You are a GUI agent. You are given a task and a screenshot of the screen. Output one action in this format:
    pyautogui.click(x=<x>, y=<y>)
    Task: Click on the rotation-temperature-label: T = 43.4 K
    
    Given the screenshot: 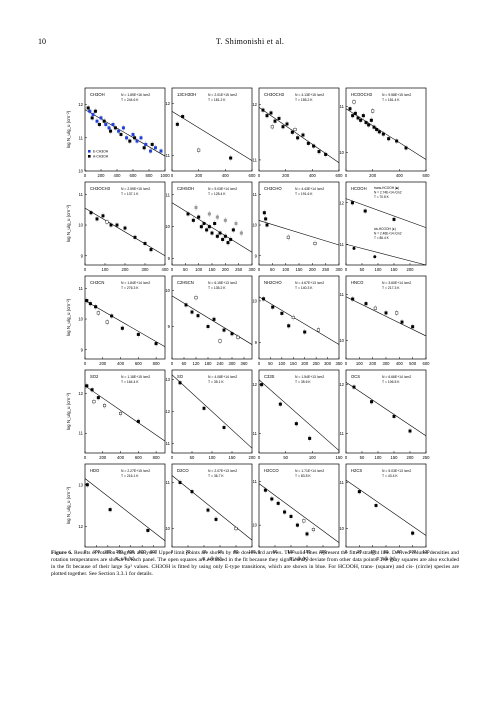 What is the action you would take?
    pyautogui.click(x=390, y=476)
    